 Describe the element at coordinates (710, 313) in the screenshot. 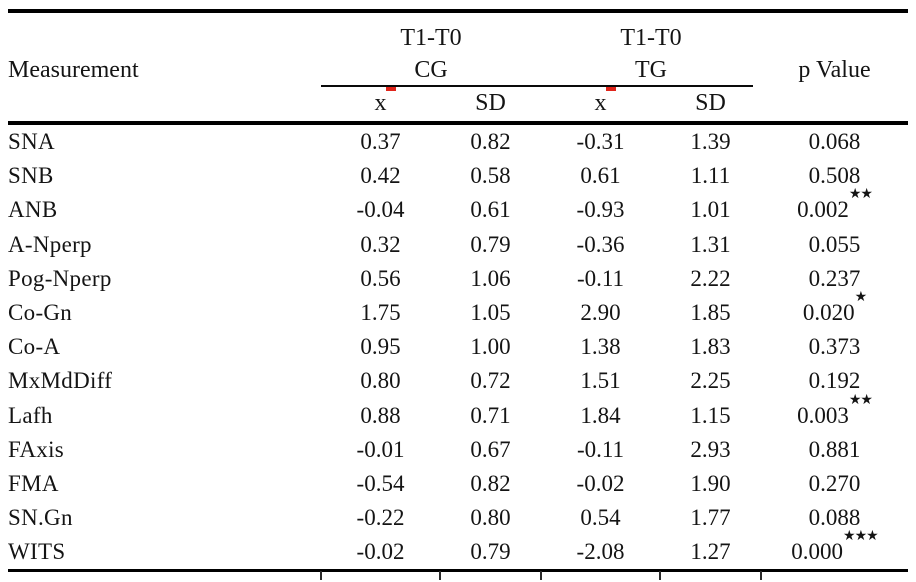

I see `tg-sd-cell: 1.85` at that location.